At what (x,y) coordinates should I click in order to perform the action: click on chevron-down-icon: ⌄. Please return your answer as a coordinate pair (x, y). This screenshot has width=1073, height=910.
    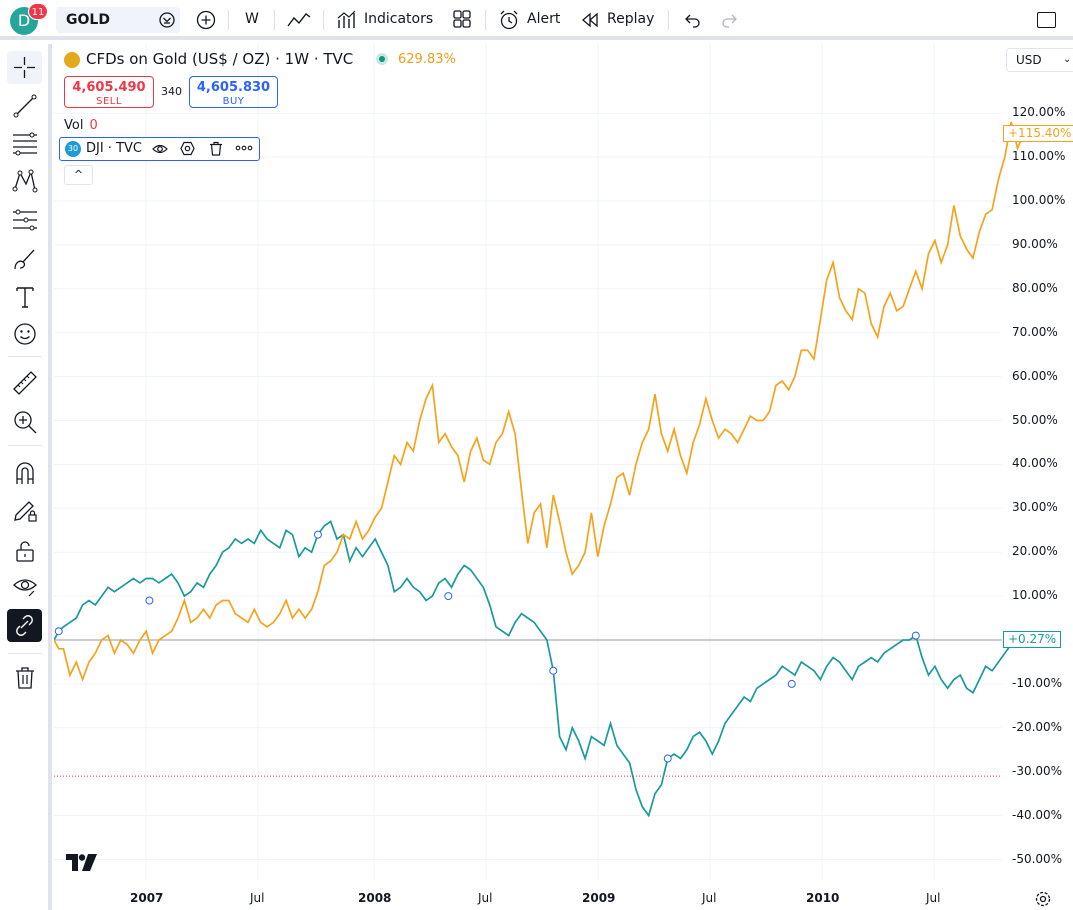
    Looking at the image, I should click on (1067, 59).